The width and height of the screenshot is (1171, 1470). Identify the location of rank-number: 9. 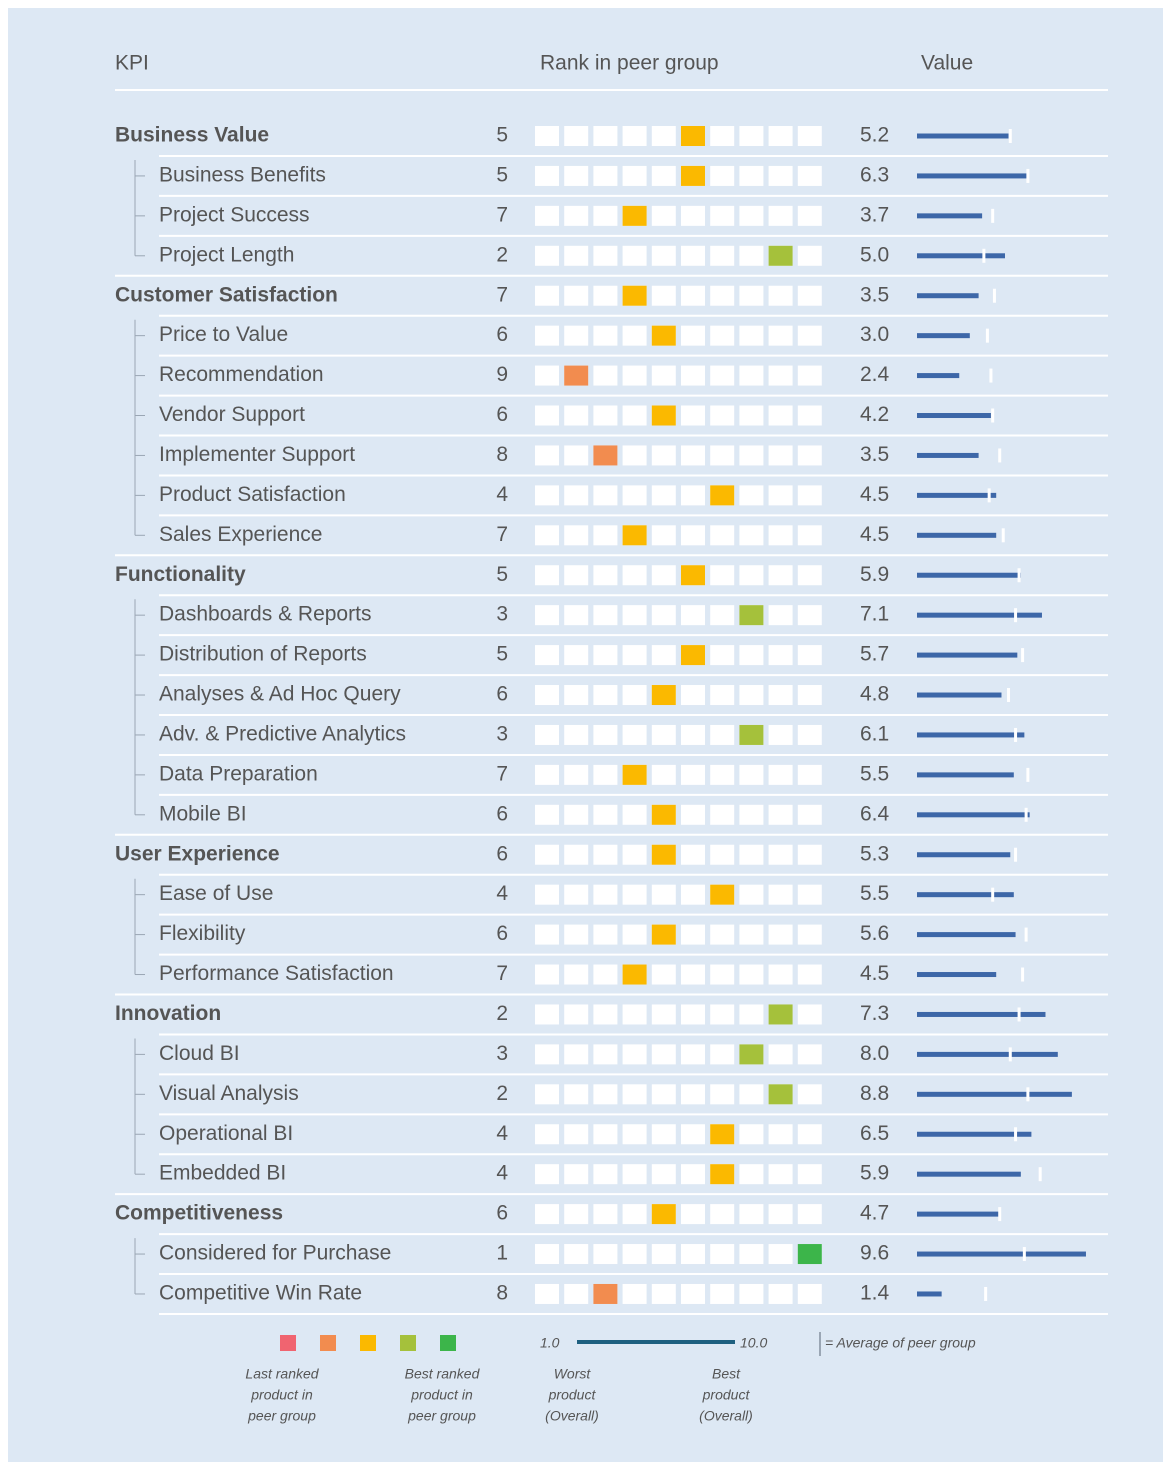
(502, 374).